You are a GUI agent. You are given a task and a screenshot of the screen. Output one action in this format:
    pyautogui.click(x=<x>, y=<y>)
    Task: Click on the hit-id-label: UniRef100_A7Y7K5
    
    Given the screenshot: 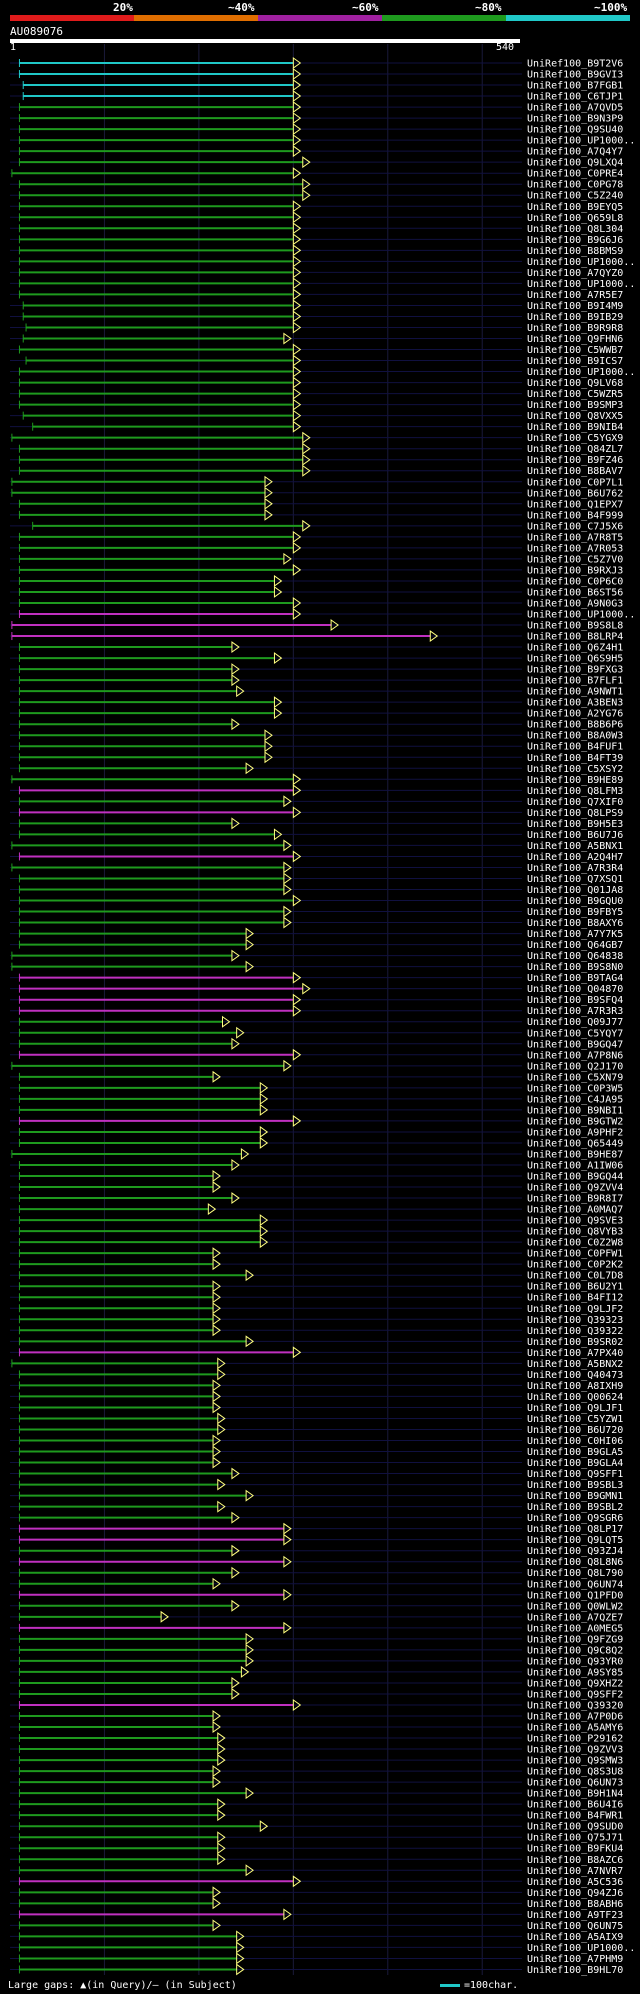 What is the action you would take?
    pyautogui.click(x=575, y=934)
    